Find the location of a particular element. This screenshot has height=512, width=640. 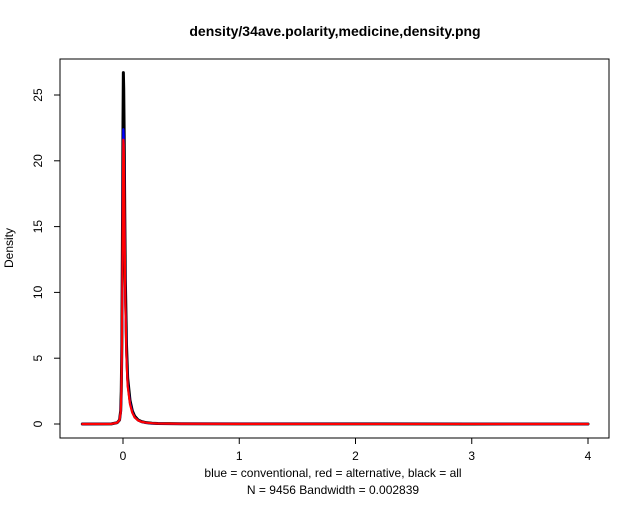

y-tick-label: 25 is located at coordinates (38, 95).